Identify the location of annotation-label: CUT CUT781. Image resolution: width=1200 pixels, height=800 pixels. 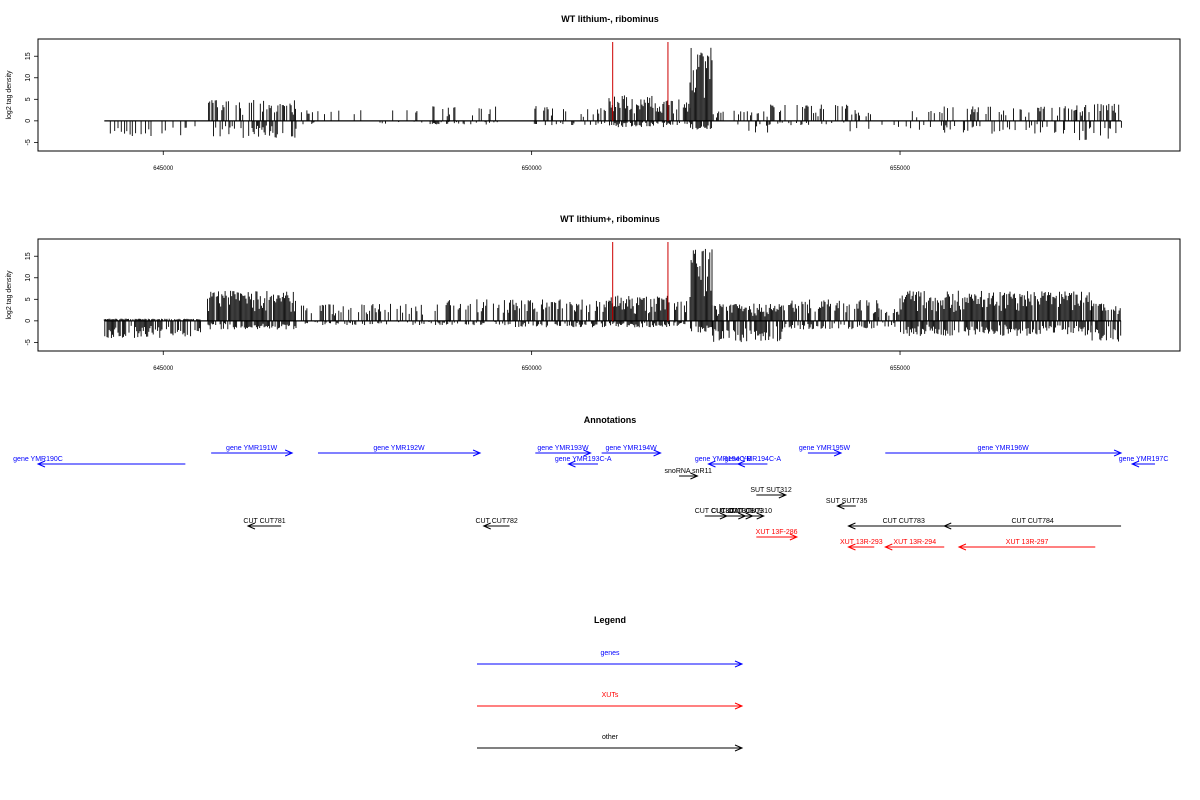
(264, 521).